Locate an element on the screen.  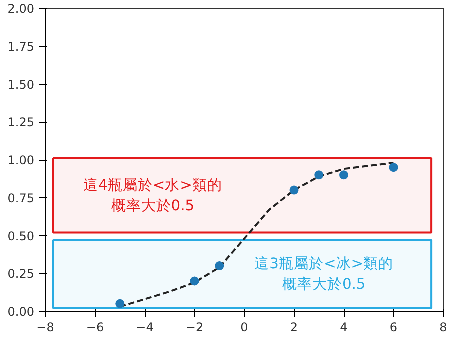
y-tick-label: 1.50 is located at coordinates (21, 85).